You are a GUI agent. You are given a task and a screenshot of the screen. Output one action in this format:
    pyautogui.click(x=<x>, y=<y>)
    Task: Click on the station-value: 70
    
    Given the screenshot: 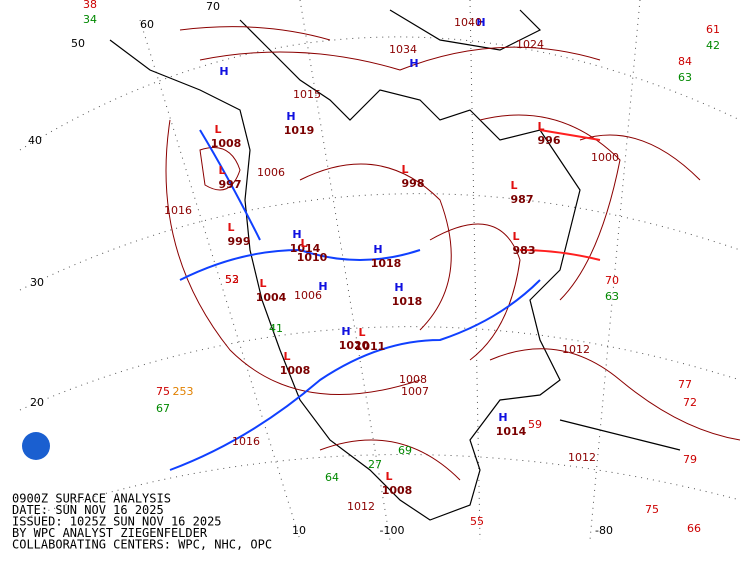 What is the action you would take?
    pyautogui.click(x=612, y=280)
    